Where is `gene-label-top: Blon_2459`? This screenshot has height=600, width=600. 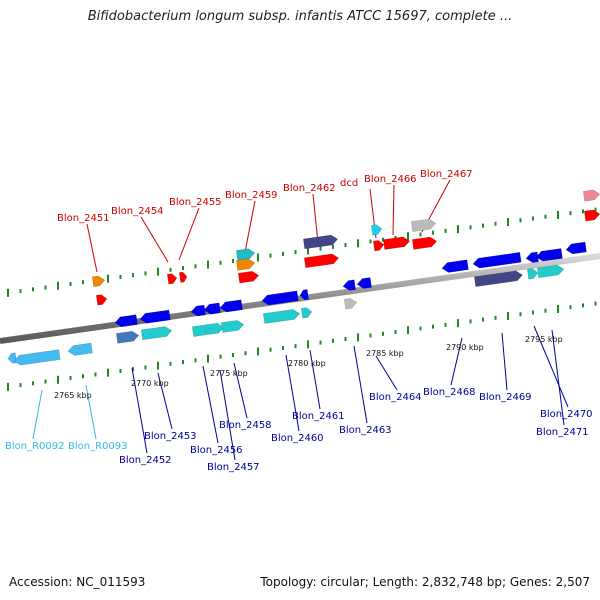
gene-label-top: Blon_2459 is located at coordinates (251, 195).